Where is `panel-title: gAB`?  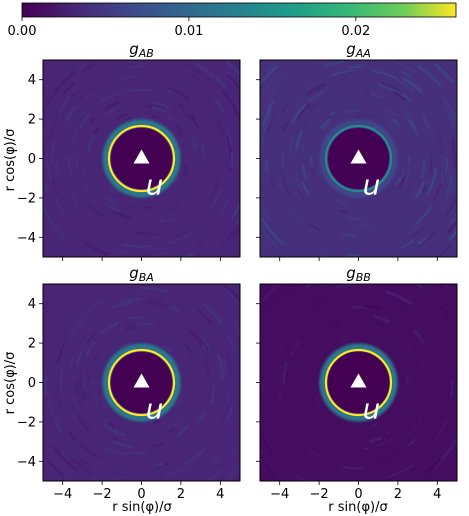 panel-title: gAB is located at coordinates (141, 50).